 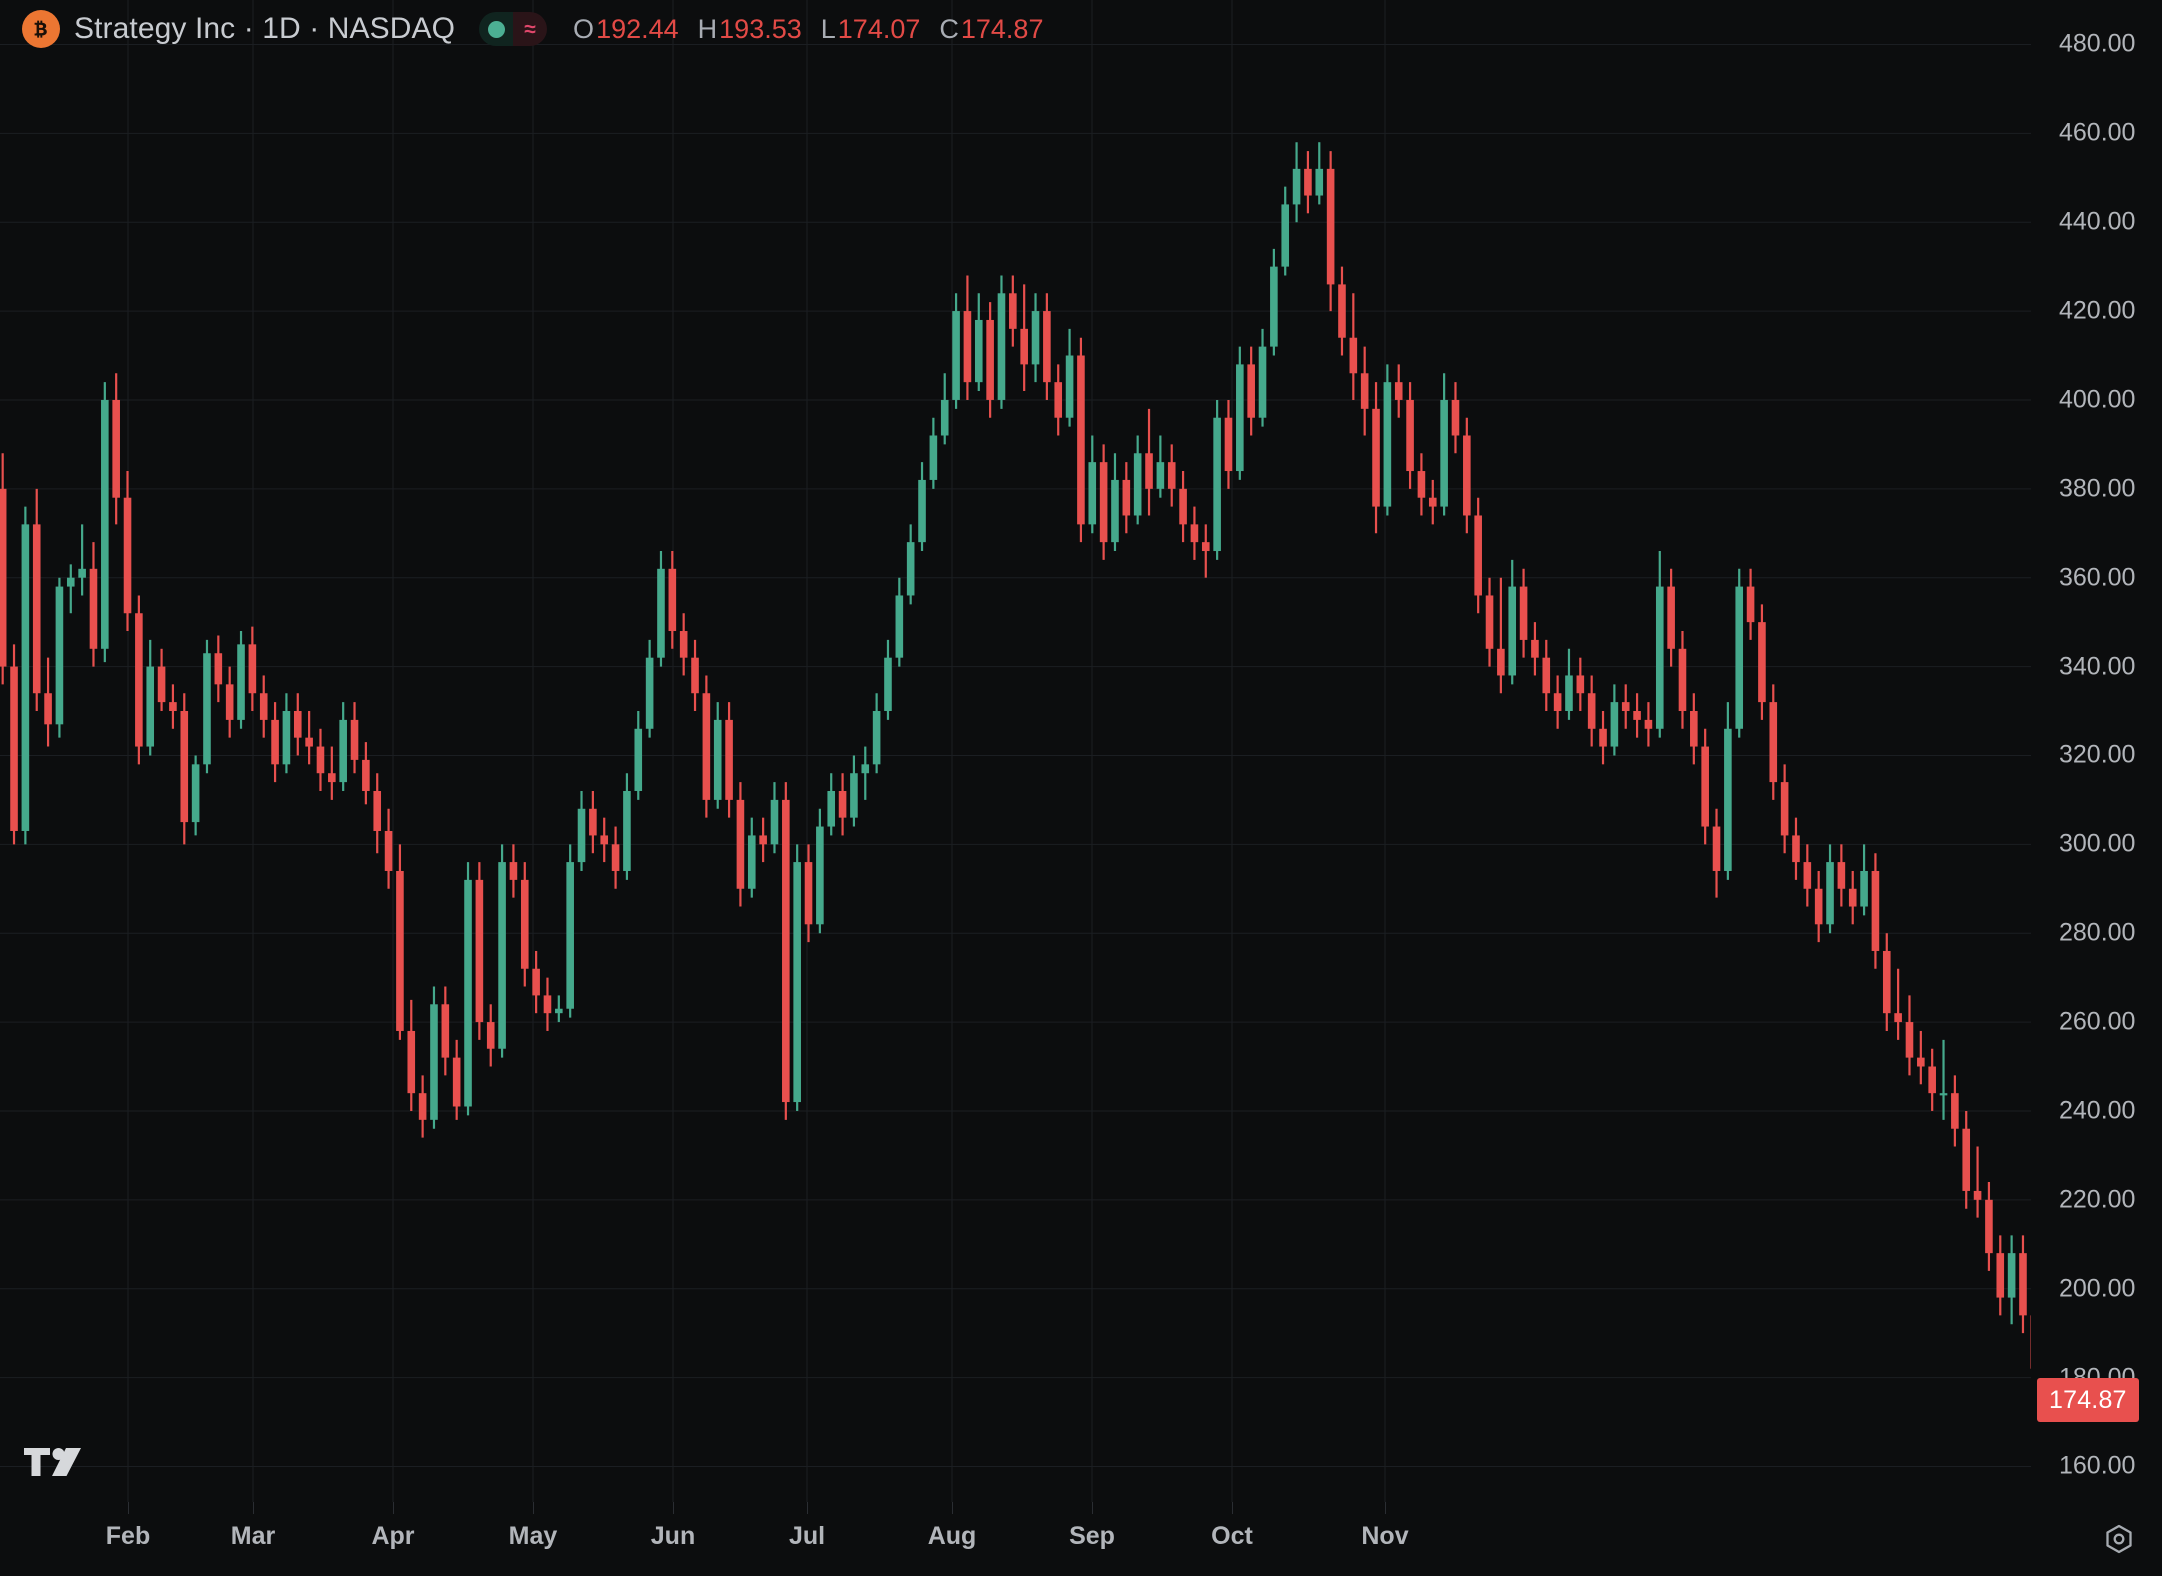 What do you see at coordinates (2119, 1539) in the screenshot?
I see `hexagon-gear-icon` at bounding box center [2119, 1539].